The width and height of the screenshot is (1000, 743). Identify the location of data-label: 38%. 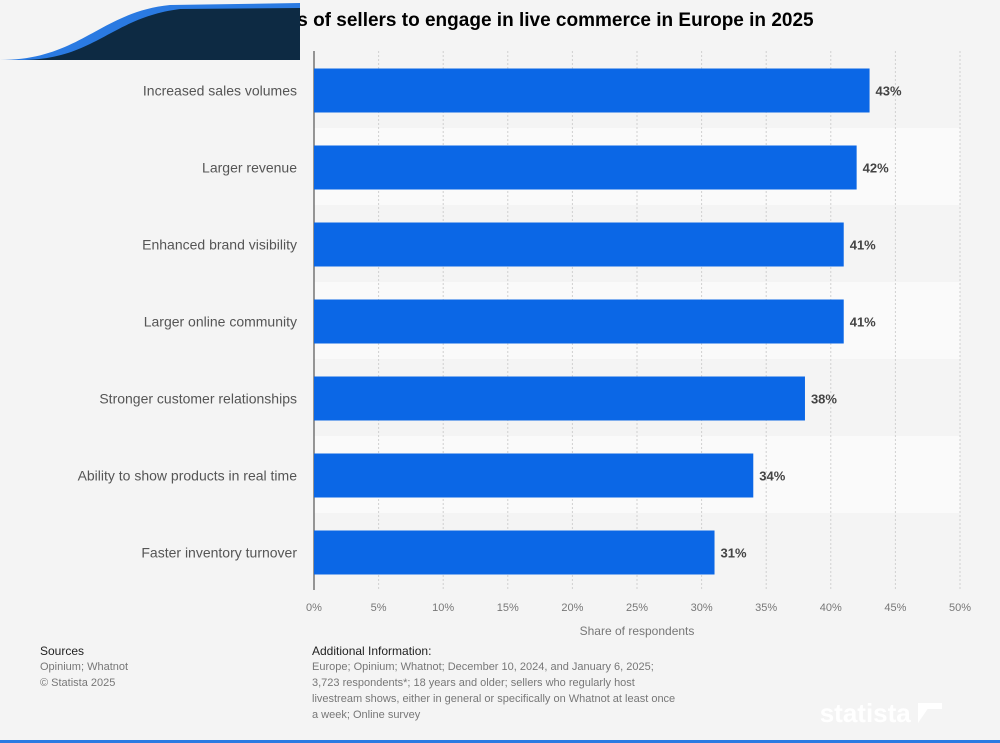
(824, 399).